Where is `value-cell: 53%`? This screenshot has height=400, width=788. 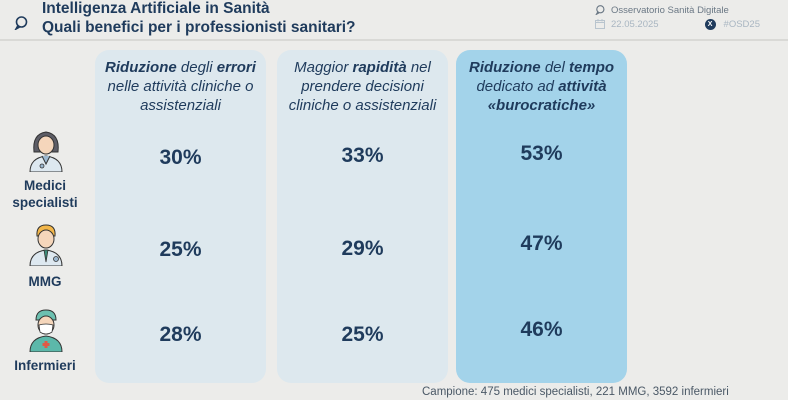 value-cell: 53% is located at coordinates (541, 153).